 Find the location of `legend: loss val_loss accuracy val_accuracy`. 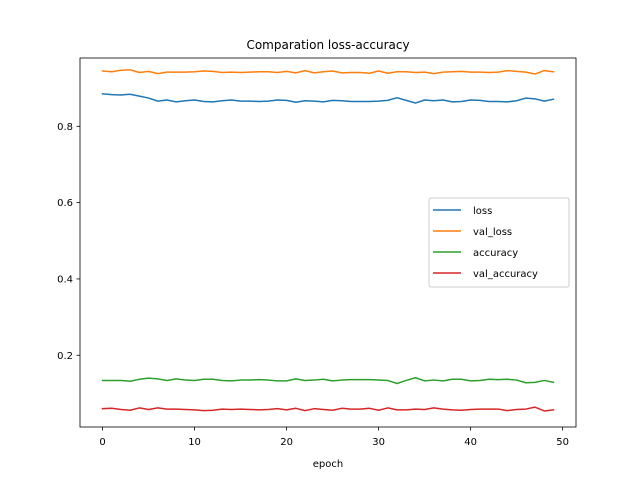

legend: loss val_loss accuracy val_accuracy is located at coordinates (499, 242).